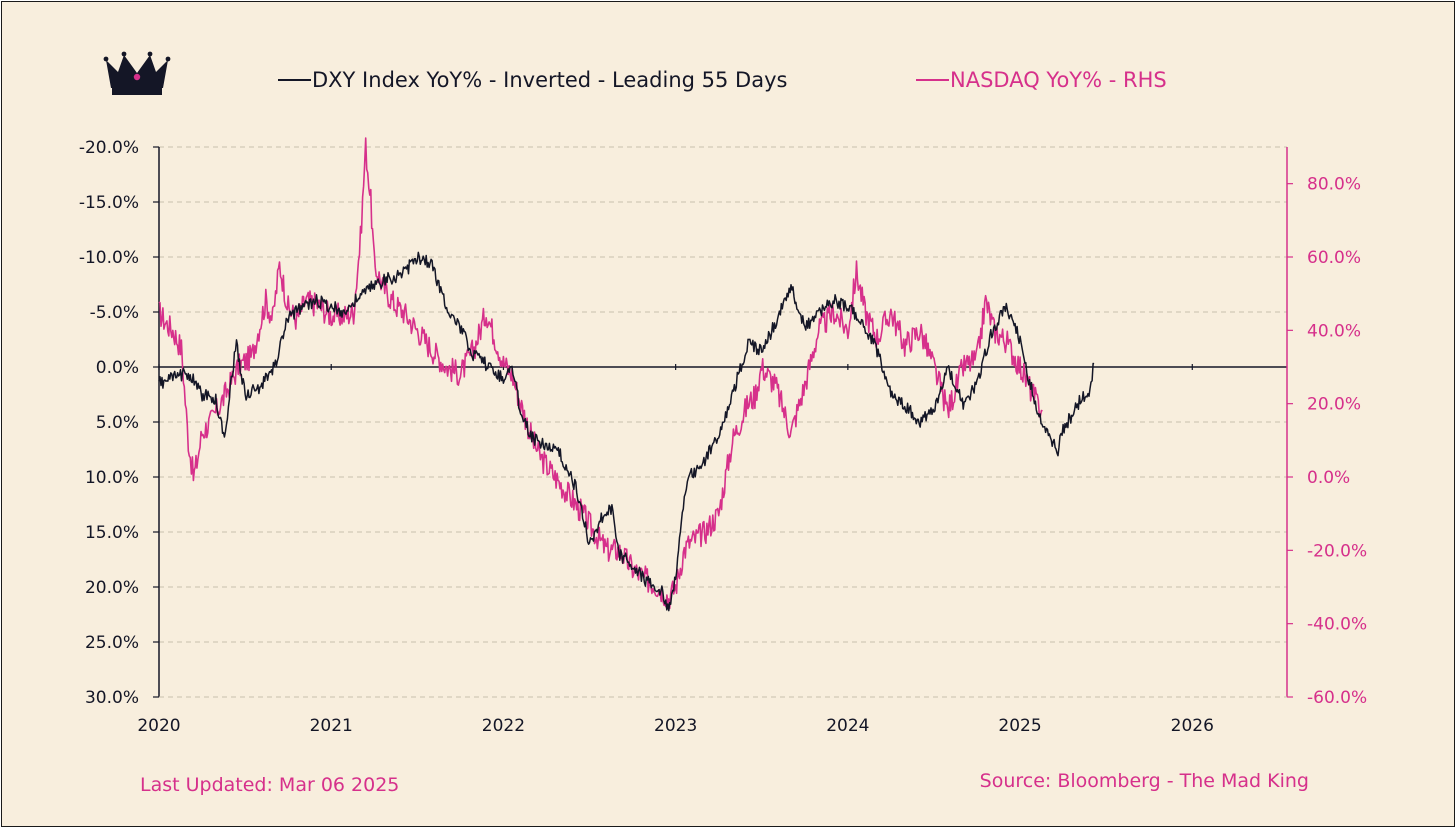  What do you see at coordinates (1334, 405) in the screenshot?
I see `right-tick-label: 20.0%` at bounding box center [1334, 405].